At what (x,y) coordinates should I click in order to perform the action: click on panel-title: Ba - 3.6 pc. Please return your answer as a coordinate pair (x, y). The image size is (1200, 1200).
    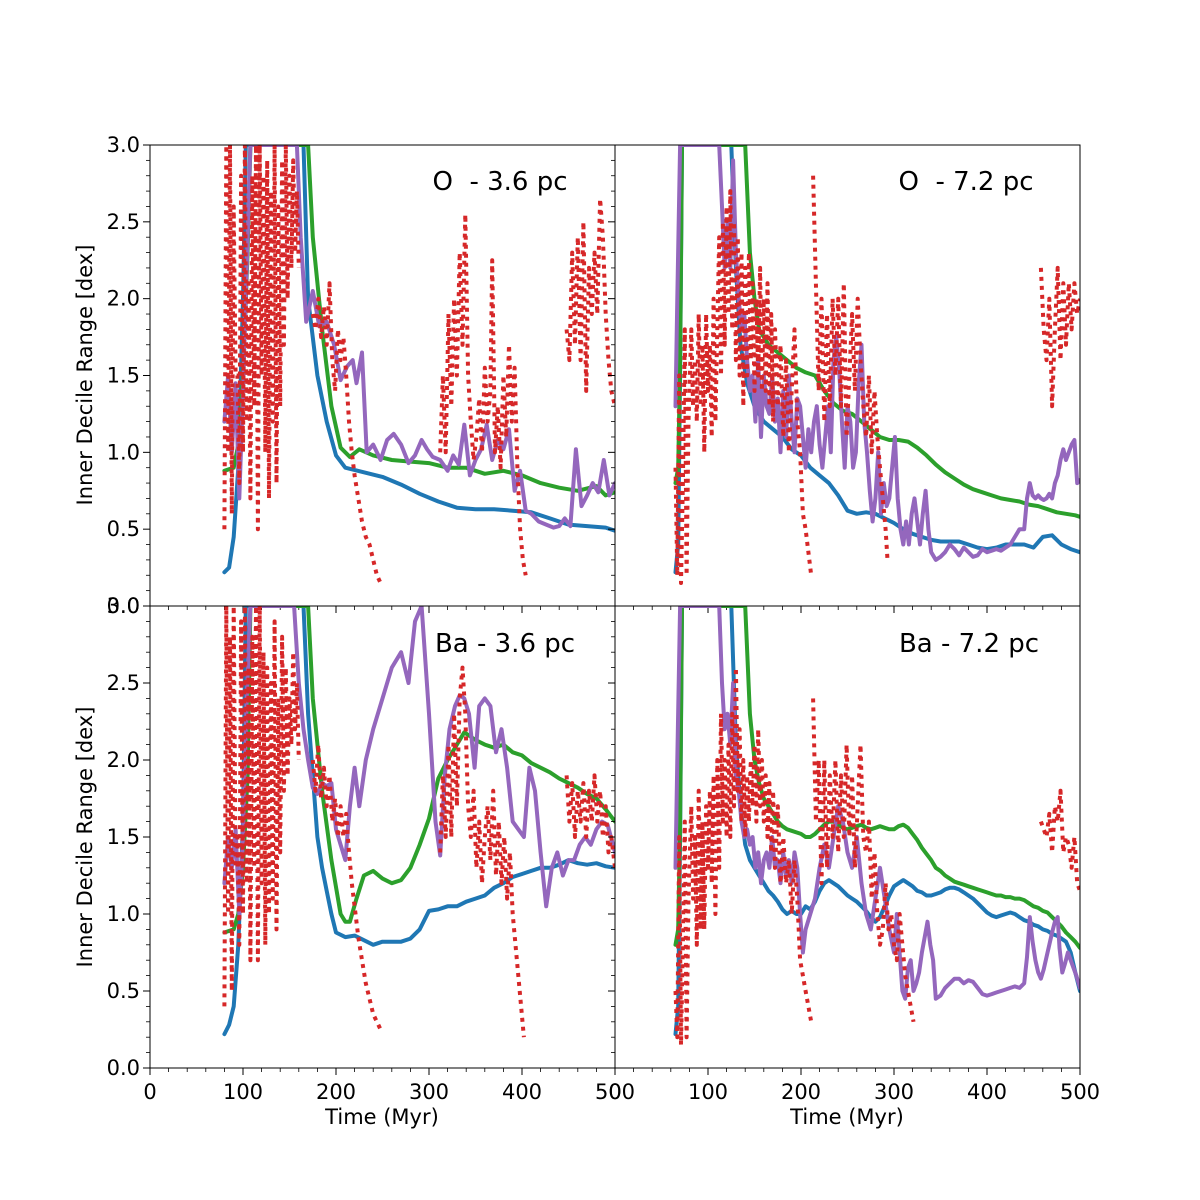
    Looking at the image, I should click on (505, 644).